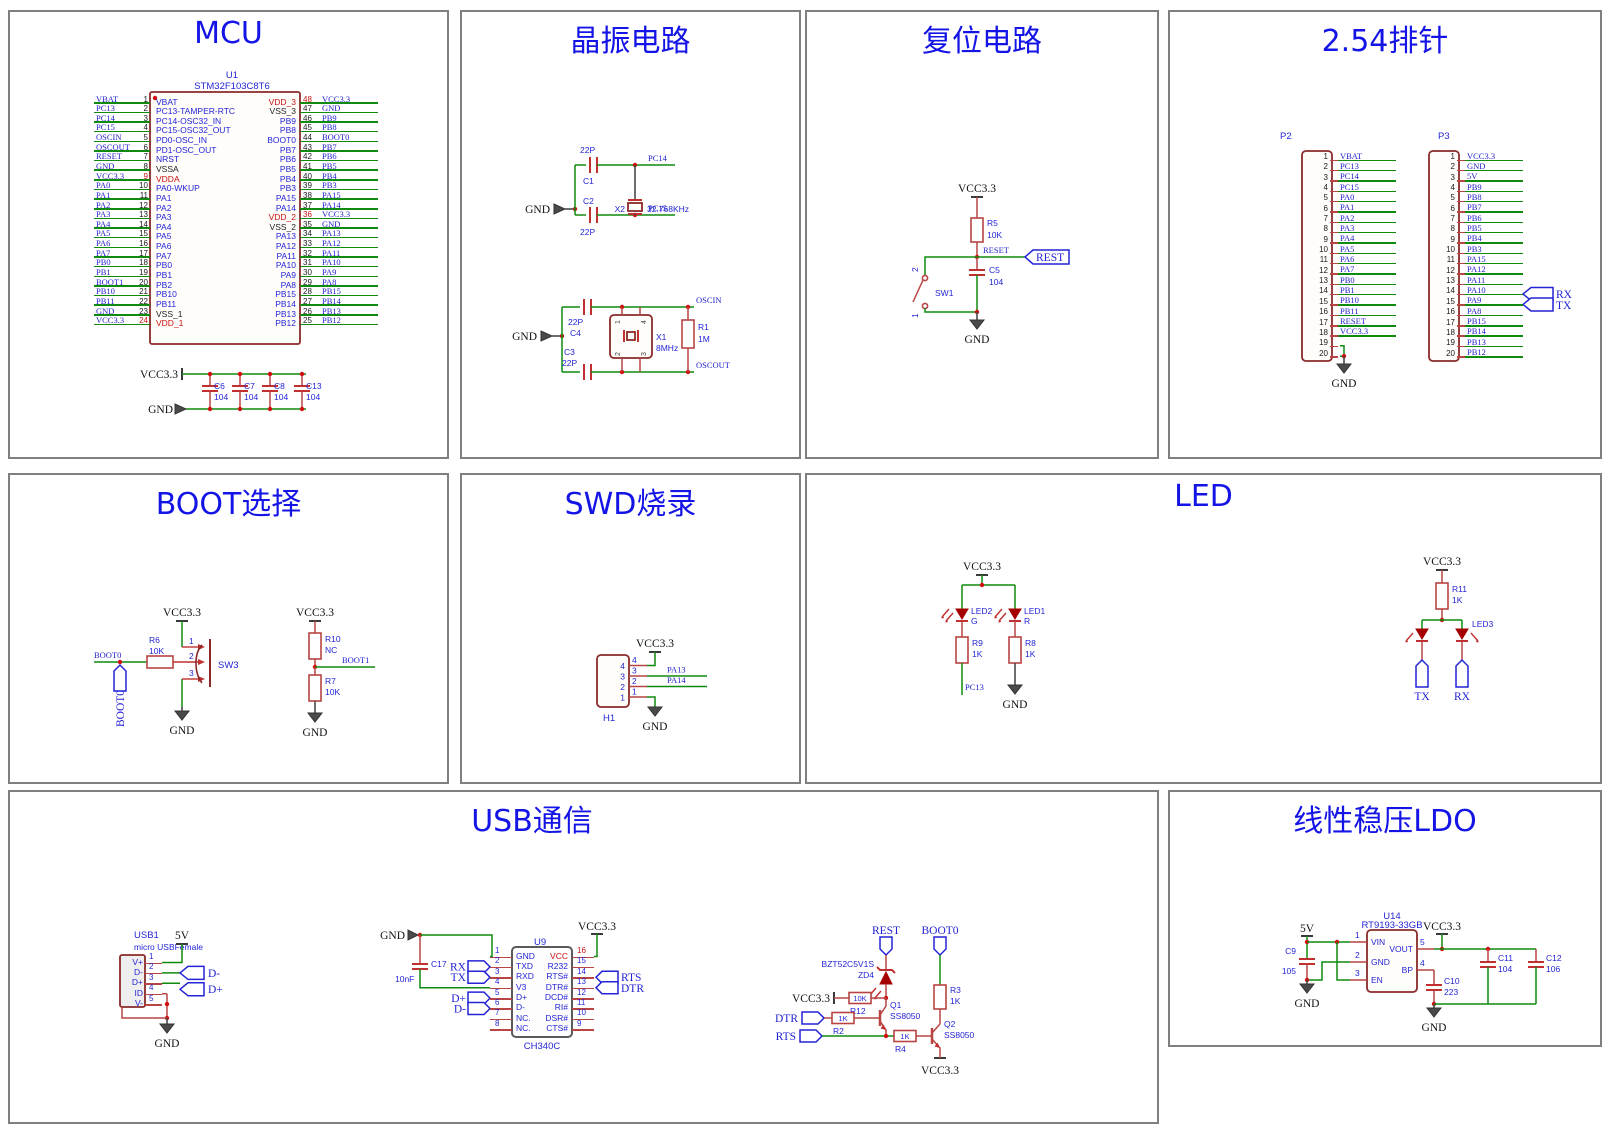  I want to click on port-rts-label: RTS, so click(786, 1037).